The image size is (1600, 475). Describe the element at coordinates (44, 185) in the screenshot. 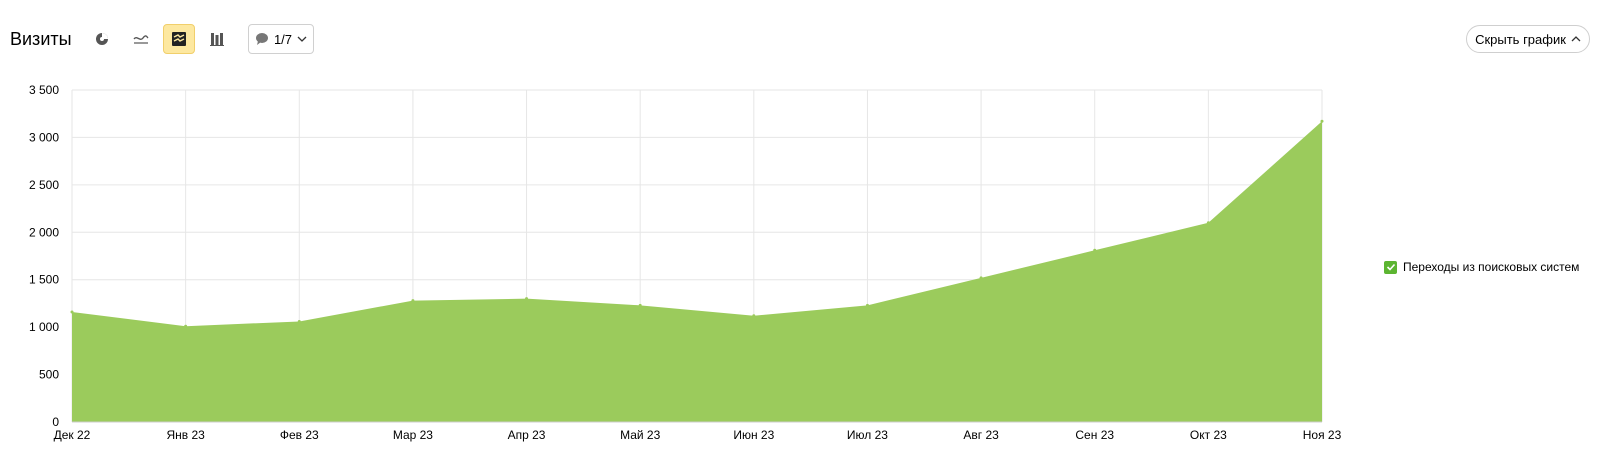

I see `y-tick-label: 2 500` at that location.